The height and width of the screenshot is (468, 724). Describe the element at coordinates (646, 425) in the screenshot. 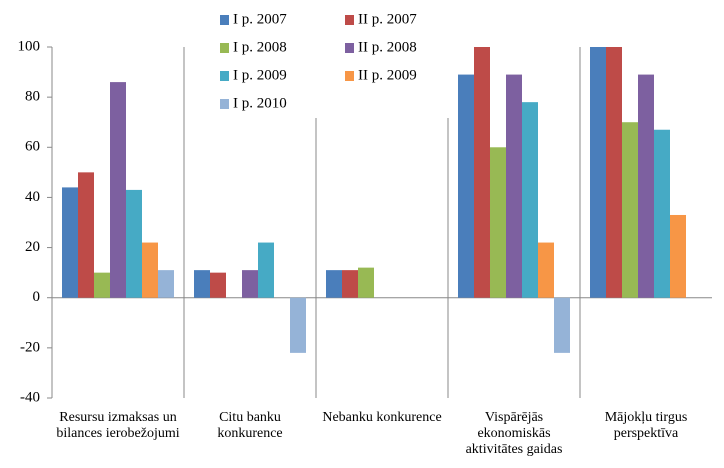

I see `x-tick-label: Mājokļu tirgus perspektīva` at that location.